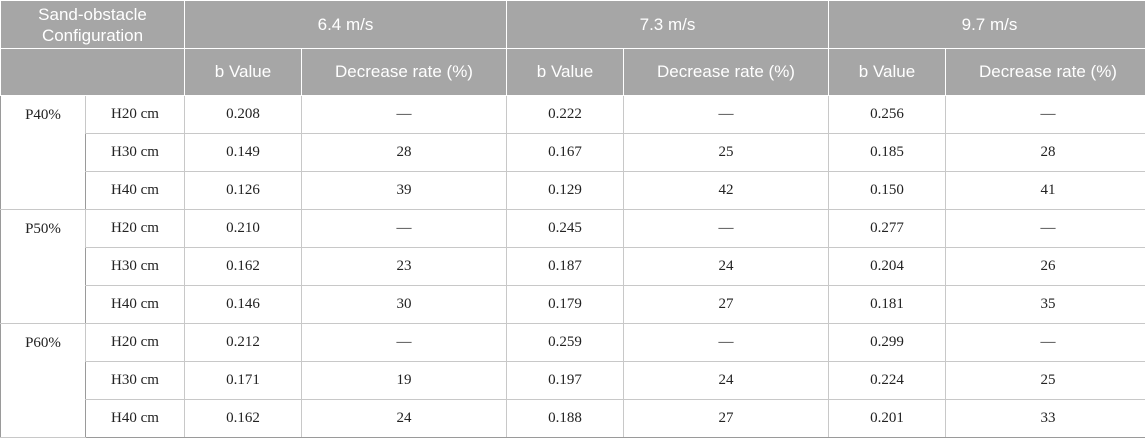 Image resolution: width=1145 pixels, height=442 pixels. What do you see at coordinates (1045, 304) in the screenshot?
I see `decrease-rate-cell: 35` at bounding box center [1045, 304].